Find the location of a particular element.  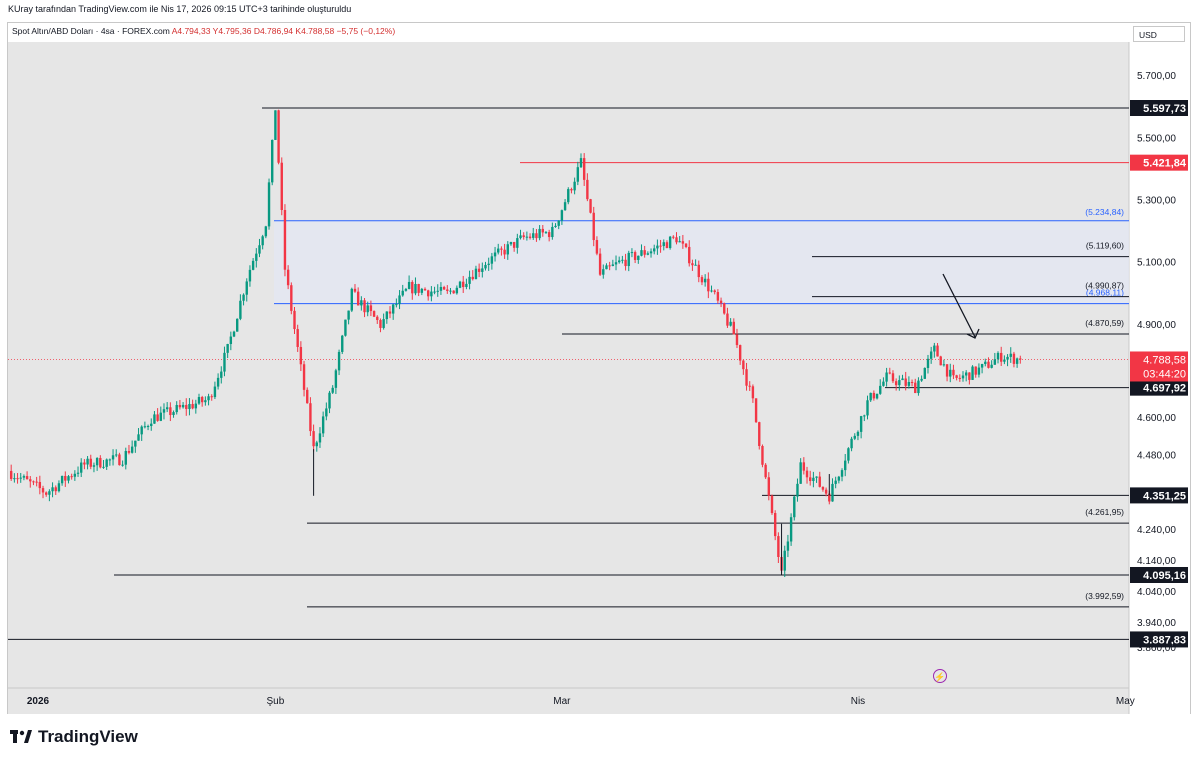

flash-icon: ⚡ is located at coordinates (940, 676).